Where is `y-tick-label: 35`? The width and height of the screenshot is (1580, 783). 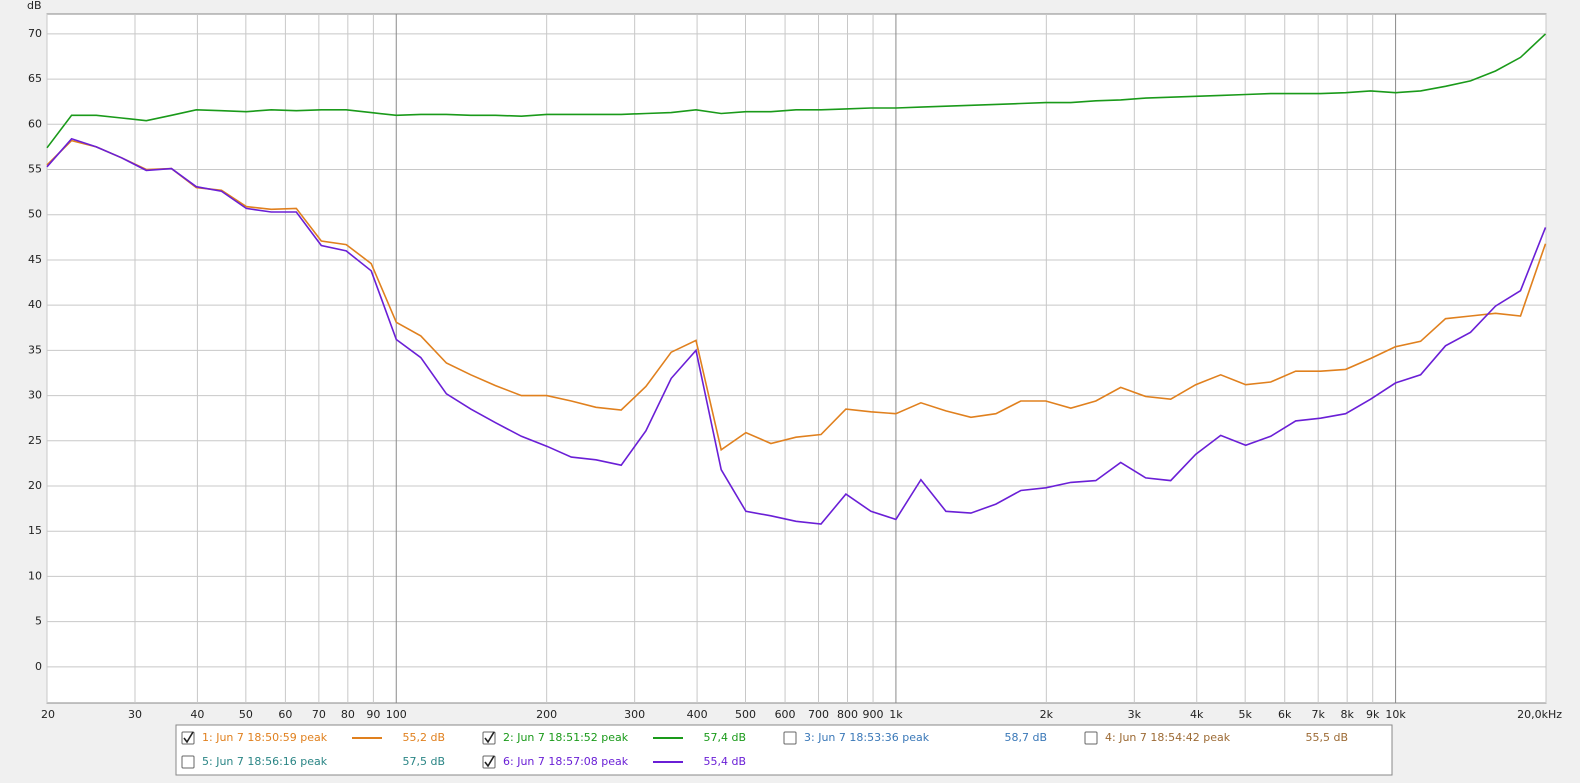
y-tick-label: 35 is located at coordinates (35, 349).